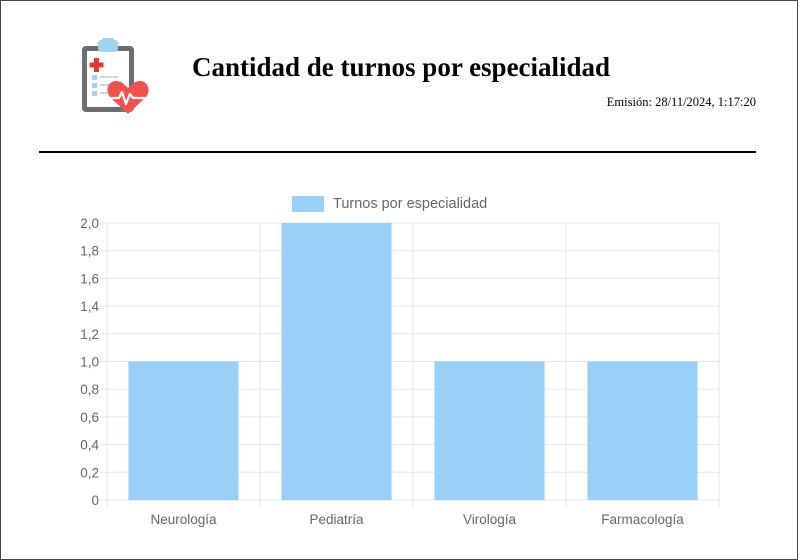 This screenshot has height=560, width=800. I want to click on y-tick-label: 1,4, so click(89, 306).